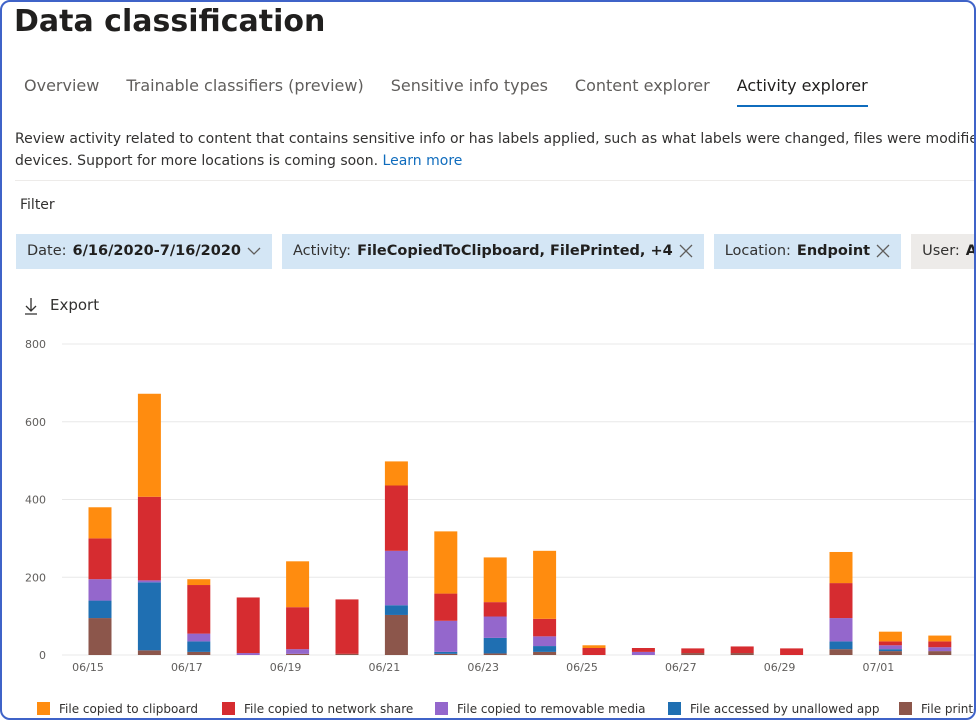 Image resolution: width=976 pixels, height=720 pixels. I want to click on x-tick-label: 06/21, so click(385, 667).